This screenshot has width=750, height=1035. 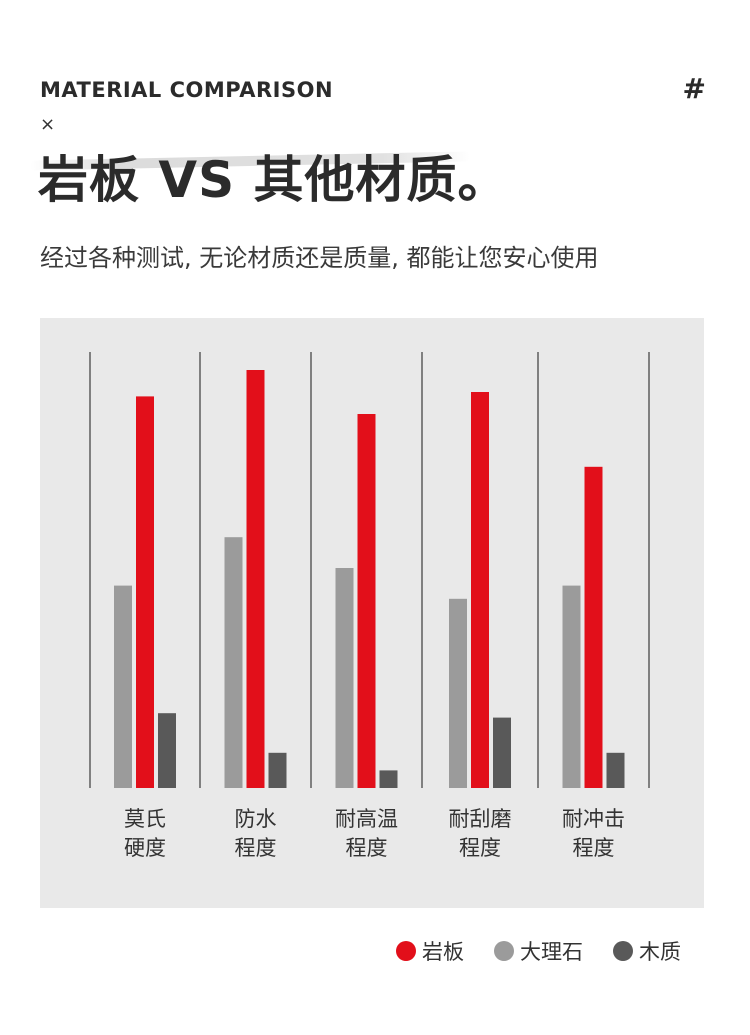 What do you see at coordinates (123, 686) in the screenshot?
I see `bar-大理石-0` at bounding box center [123, 686].